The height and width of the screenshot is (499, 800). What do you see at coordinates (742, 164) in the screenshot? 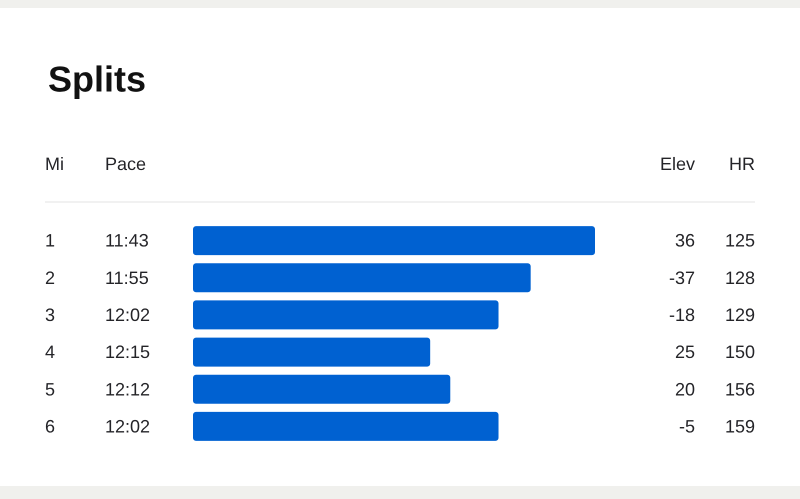
I see `text: HR` at bounding box center [742, 164].